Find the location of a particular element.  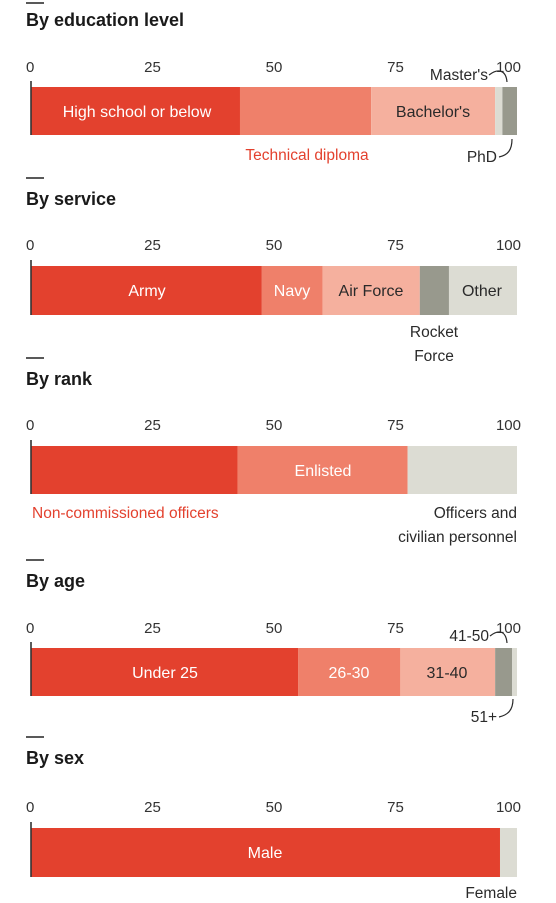

label-41-50: 41-50 is located at coordinates (469, 636).